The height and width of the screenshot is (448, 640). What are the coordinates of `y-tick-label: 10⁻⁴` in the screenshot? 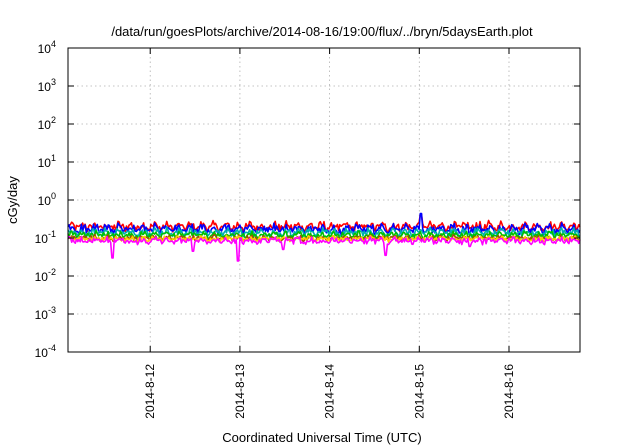 It's located at (45, 351).